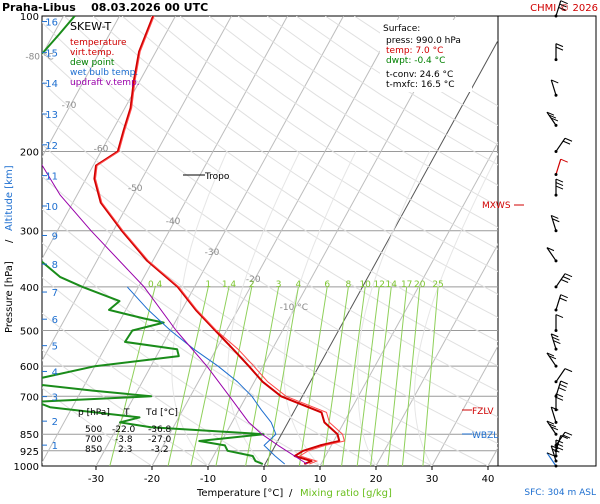  What do you see at coordinates (29, 288) in the screenshot?
I see `pressure-tick-label: 400` at bounding box center [29, 288].